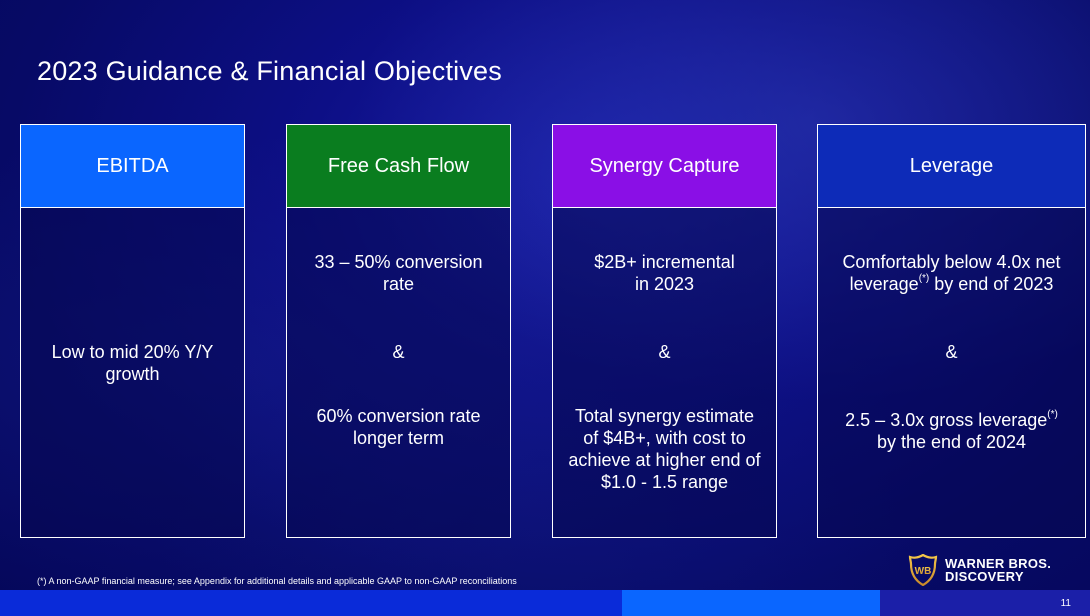 This screenshot has width=1090, height=616. Describe the element at coordinates (884, 284) in the screenshot. I see `leverage-term: leverage` at that location.